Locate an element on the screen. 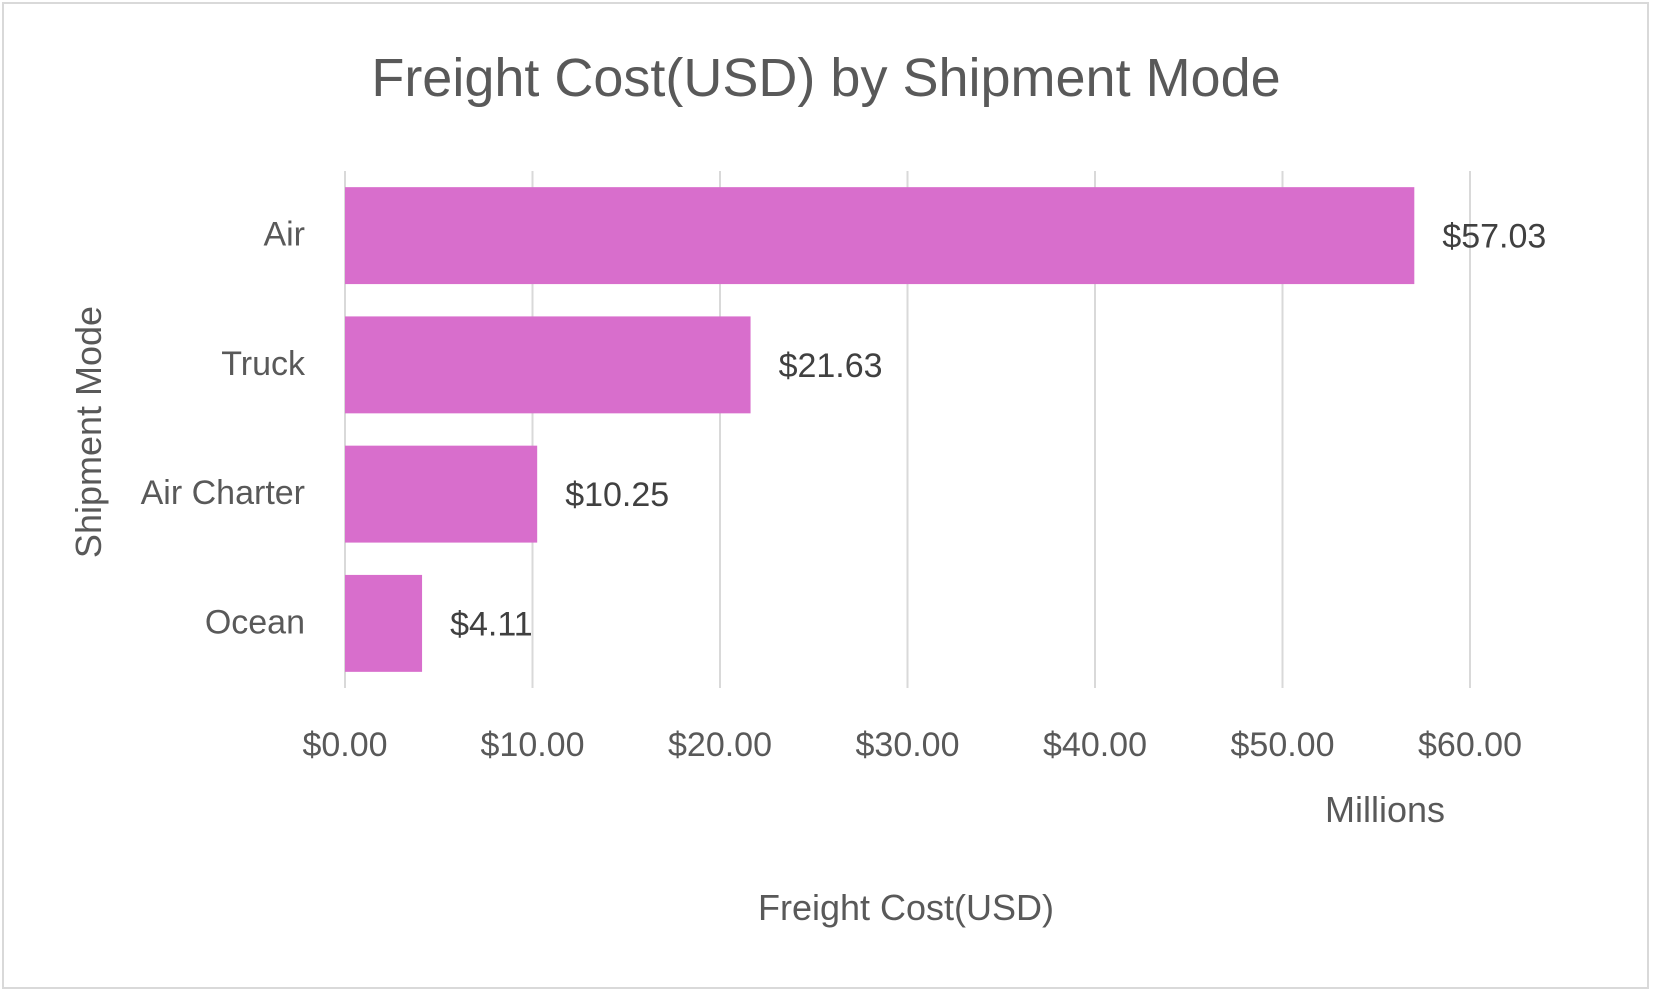  data-label: $21.63 is located at coordinates (831, 366).